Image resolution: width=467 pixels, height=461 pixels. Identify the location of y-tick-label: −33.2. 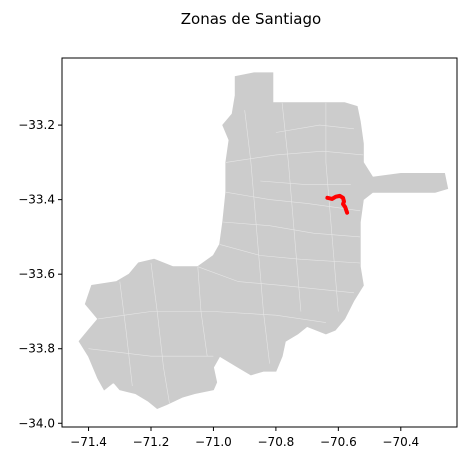
(36, 125).